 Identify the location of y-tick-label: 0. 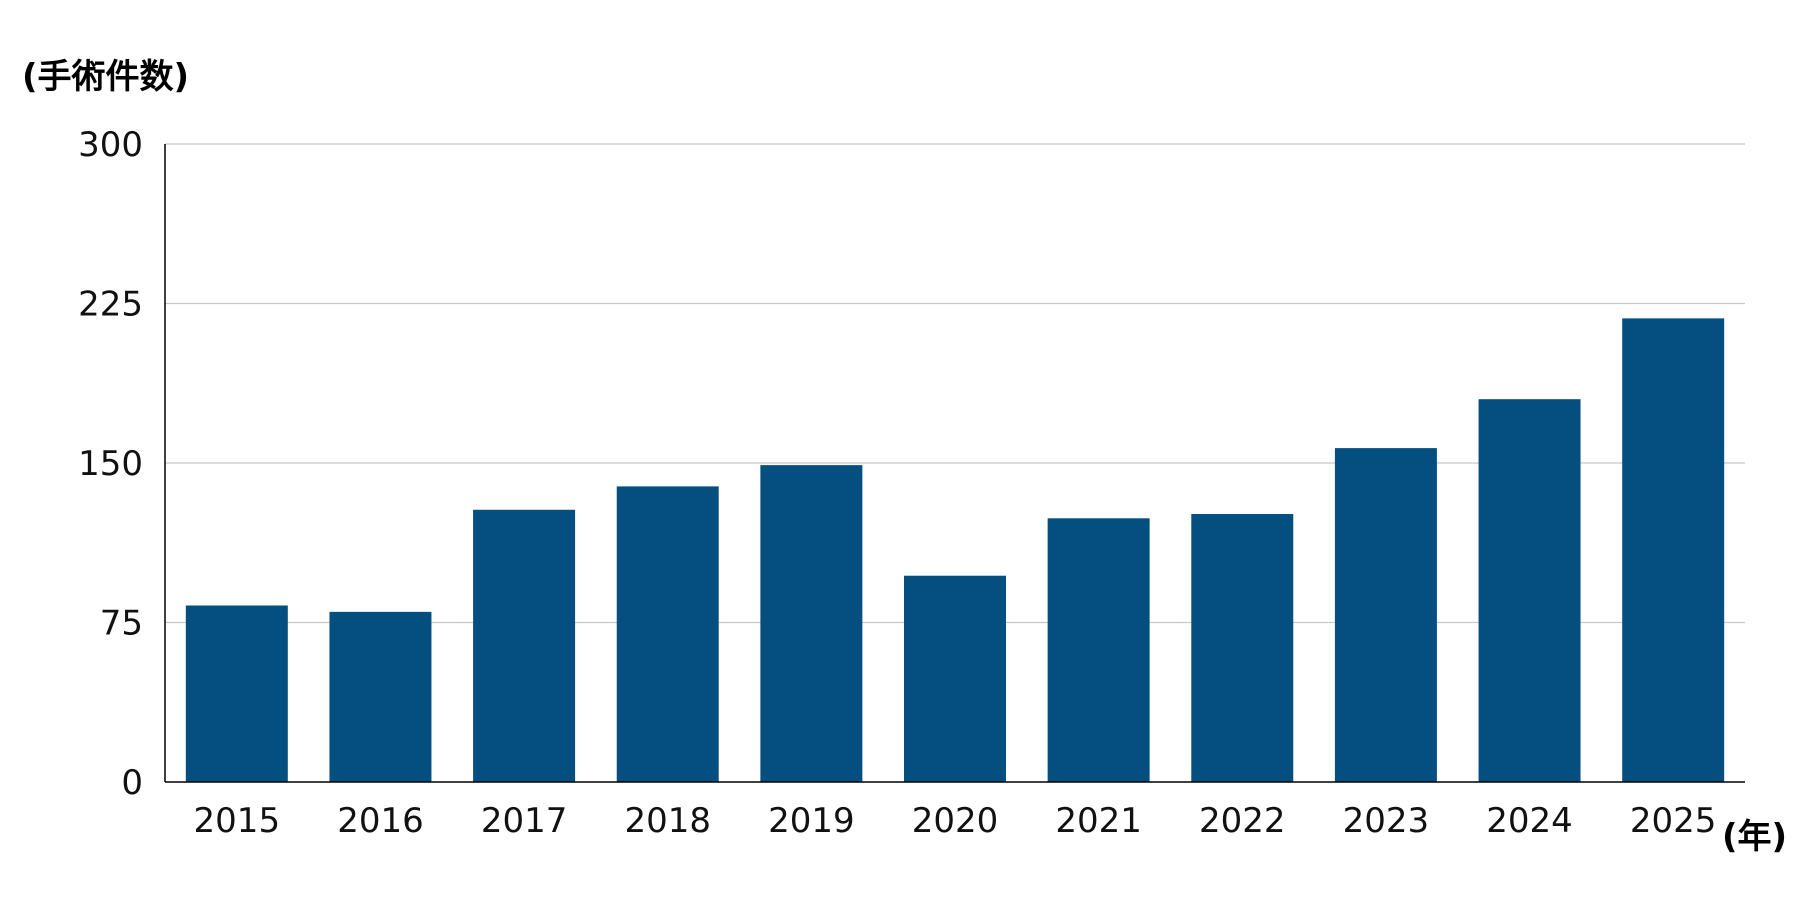
(132, 783).